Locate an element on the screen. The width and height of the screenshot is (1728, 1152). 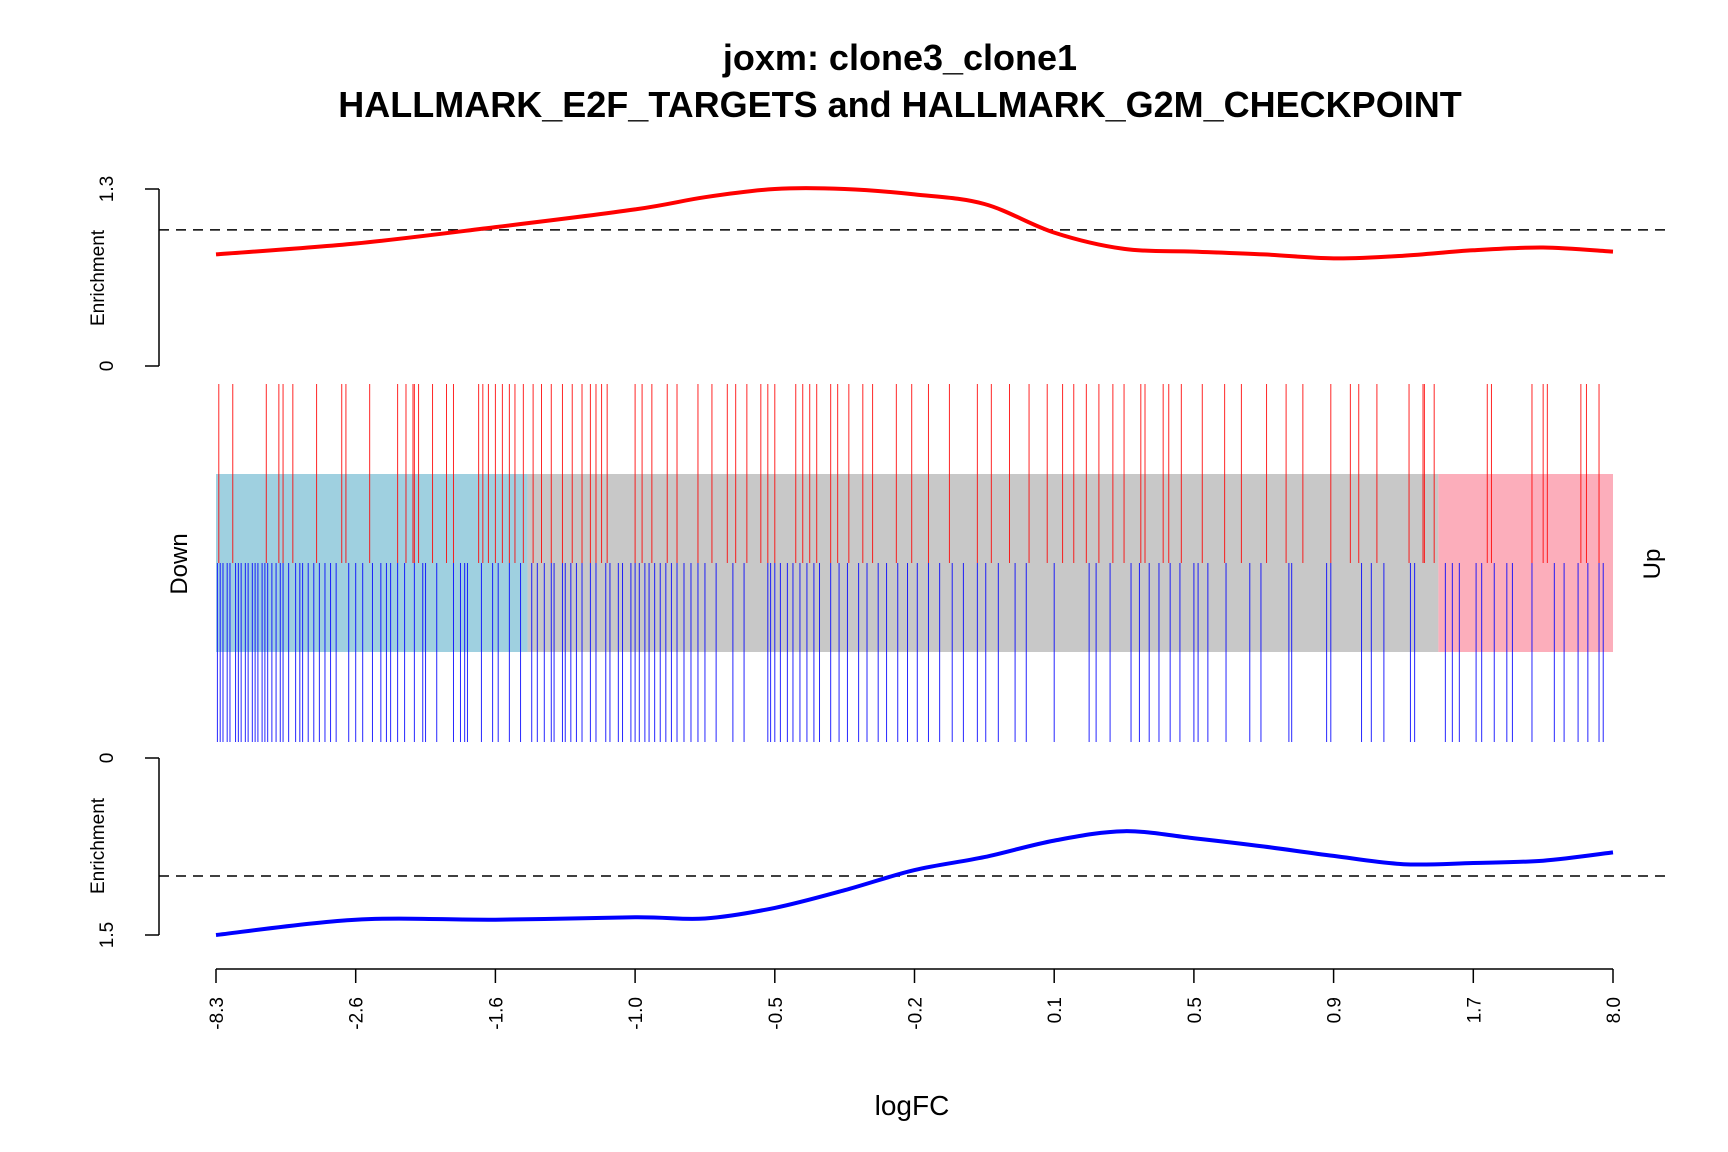
x-tick-label: 0.5 is located at coordinates (1195, 1010).